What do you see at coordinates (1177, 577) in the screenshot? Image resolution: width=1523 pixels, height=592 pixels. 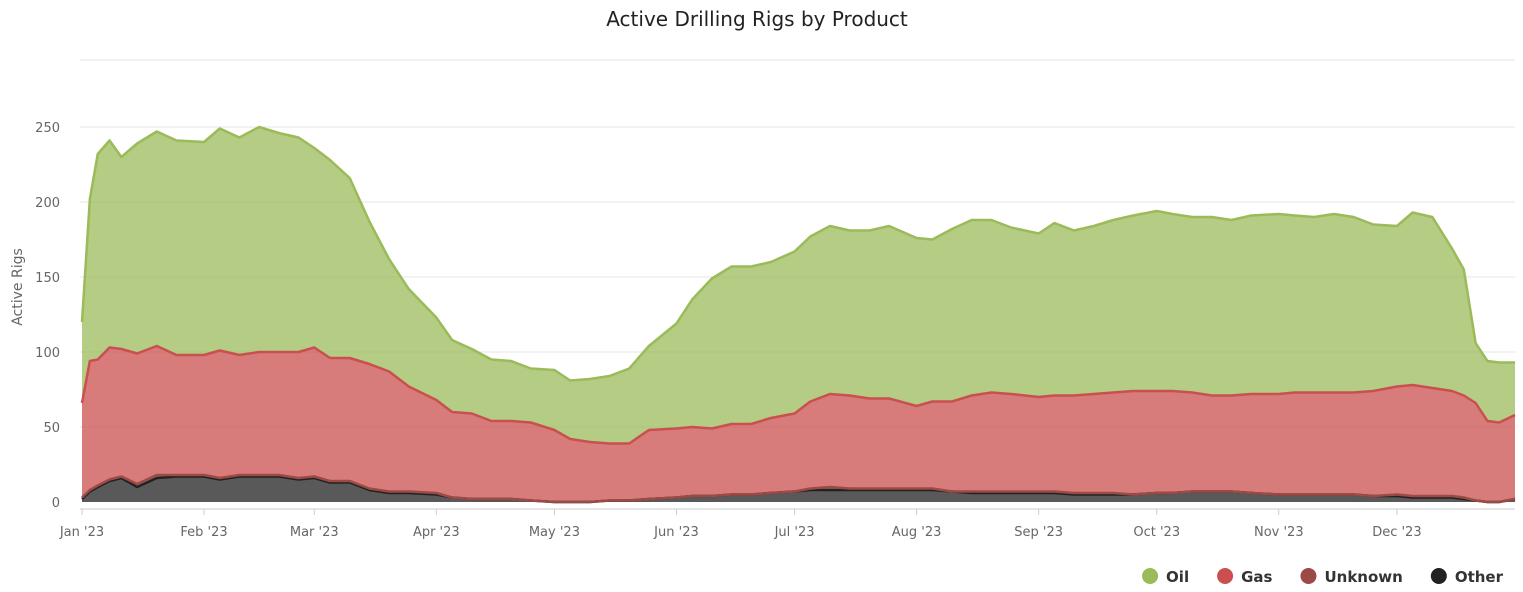 I see `legend-label: Oil` at bounding box center [1177, 577].